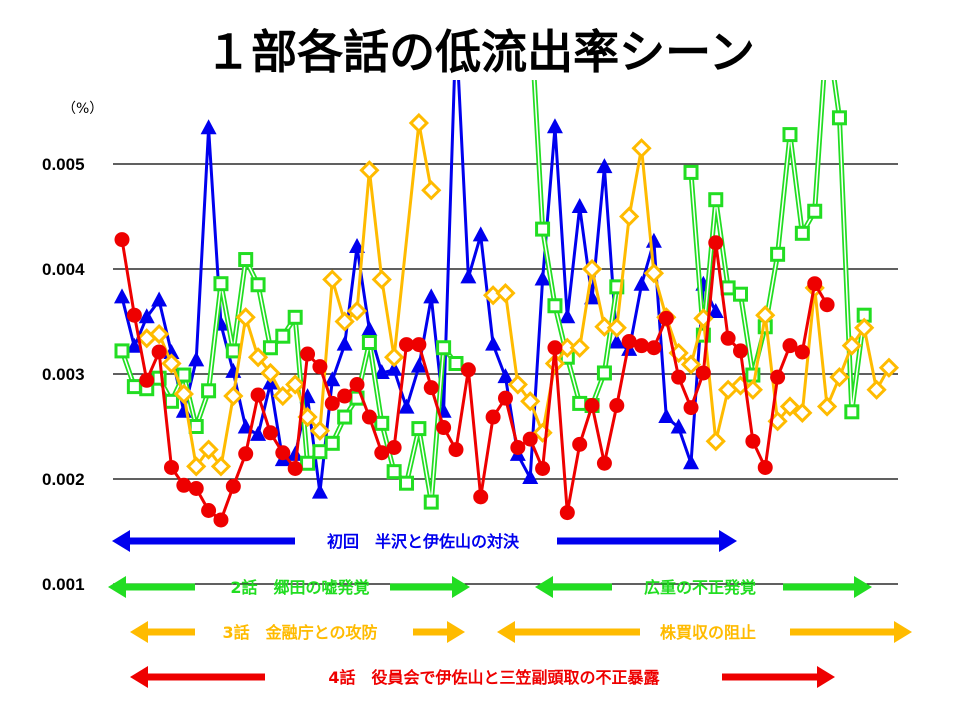 The width and height of the screenshot is (960, 720). Describe the element at coordinates (700, 587) in the screenshot. I see `annotation-label: 広重の不正発覚` at that location.